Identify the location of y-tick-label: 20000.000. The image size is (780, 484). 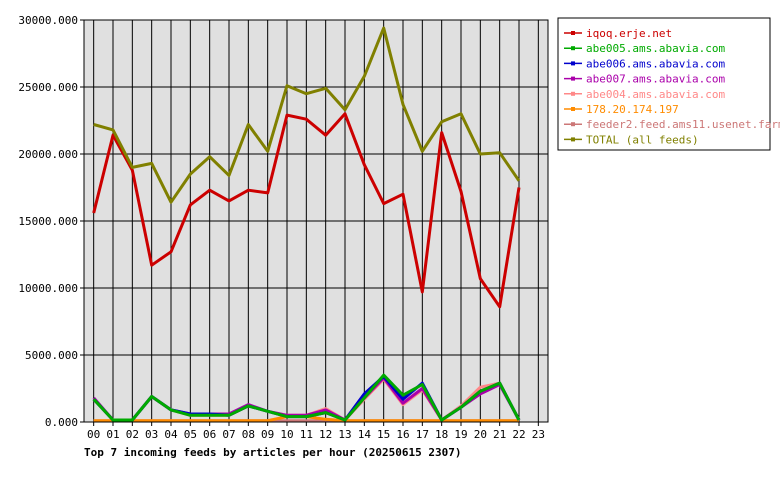
(48, 154).